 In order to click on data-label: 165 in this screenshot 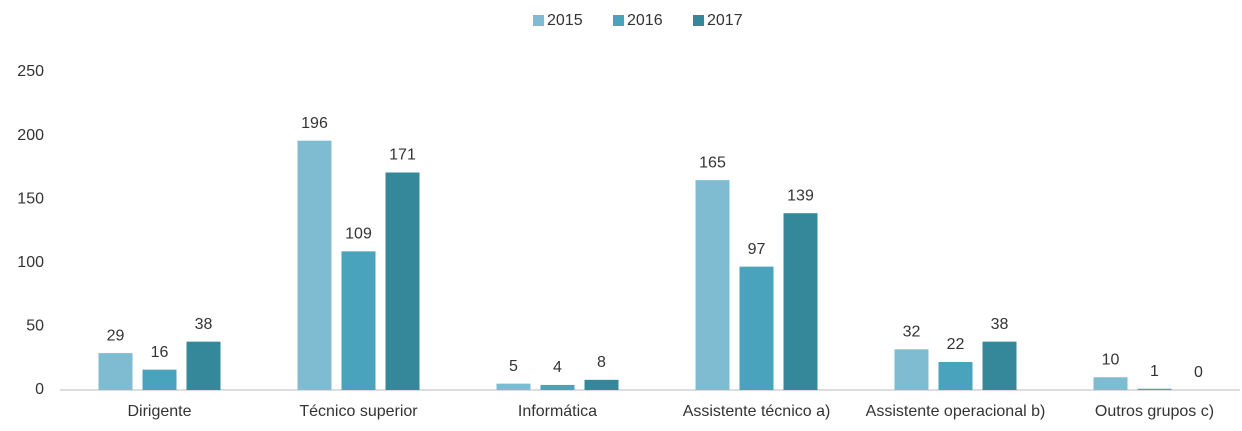, I will do `click(712, 162)`.